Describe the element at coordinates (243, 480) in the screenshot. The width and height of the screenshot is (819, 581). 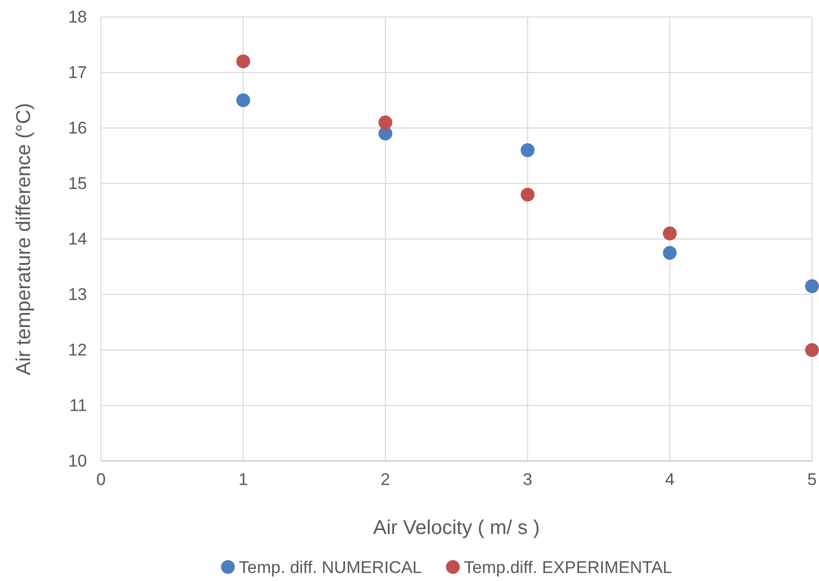
I see `x-tick-label: 1` at that location.